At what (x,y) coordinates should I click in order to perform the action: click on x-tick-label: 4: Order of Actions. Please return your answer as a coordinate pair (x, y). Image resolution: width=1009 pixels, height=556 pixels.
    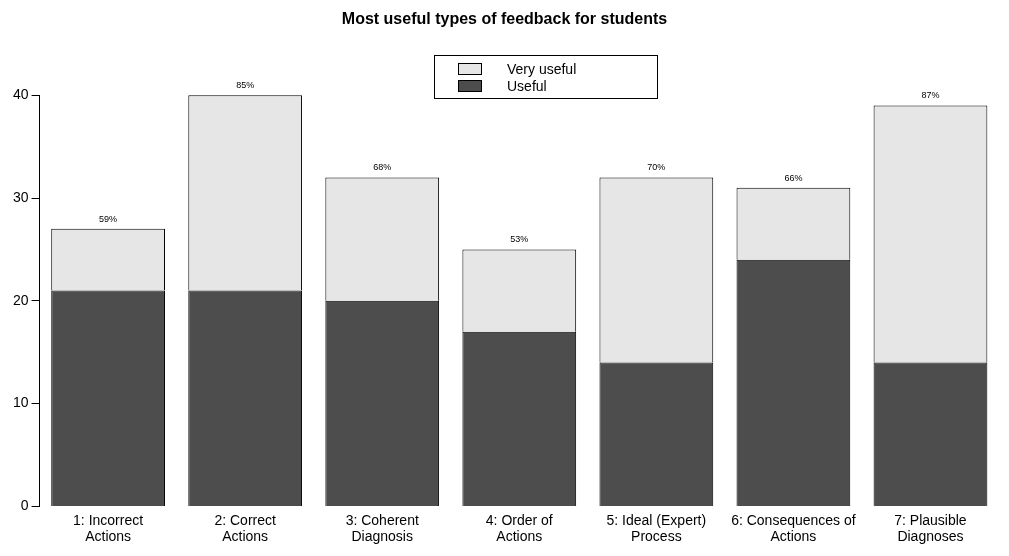
    Looking at the image, I should click on (519, 528).